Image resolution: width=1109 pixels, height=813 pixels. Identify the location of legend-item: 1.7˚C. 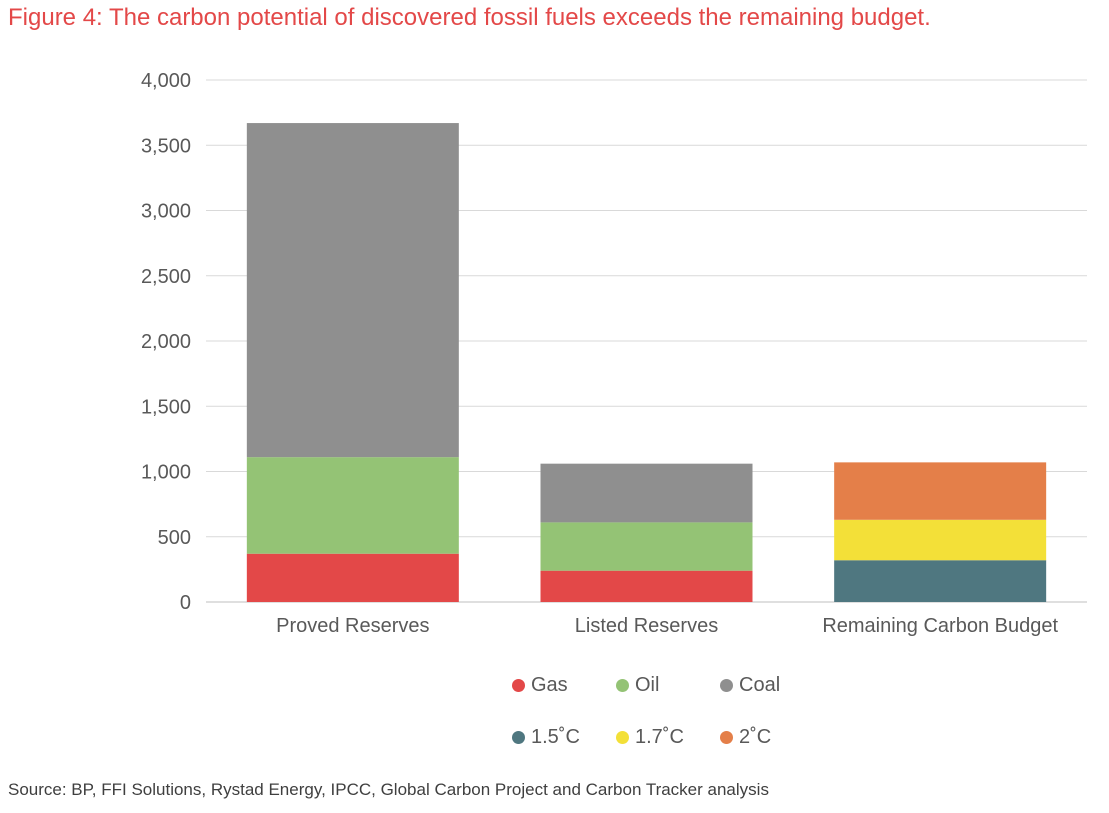
(650, 737).